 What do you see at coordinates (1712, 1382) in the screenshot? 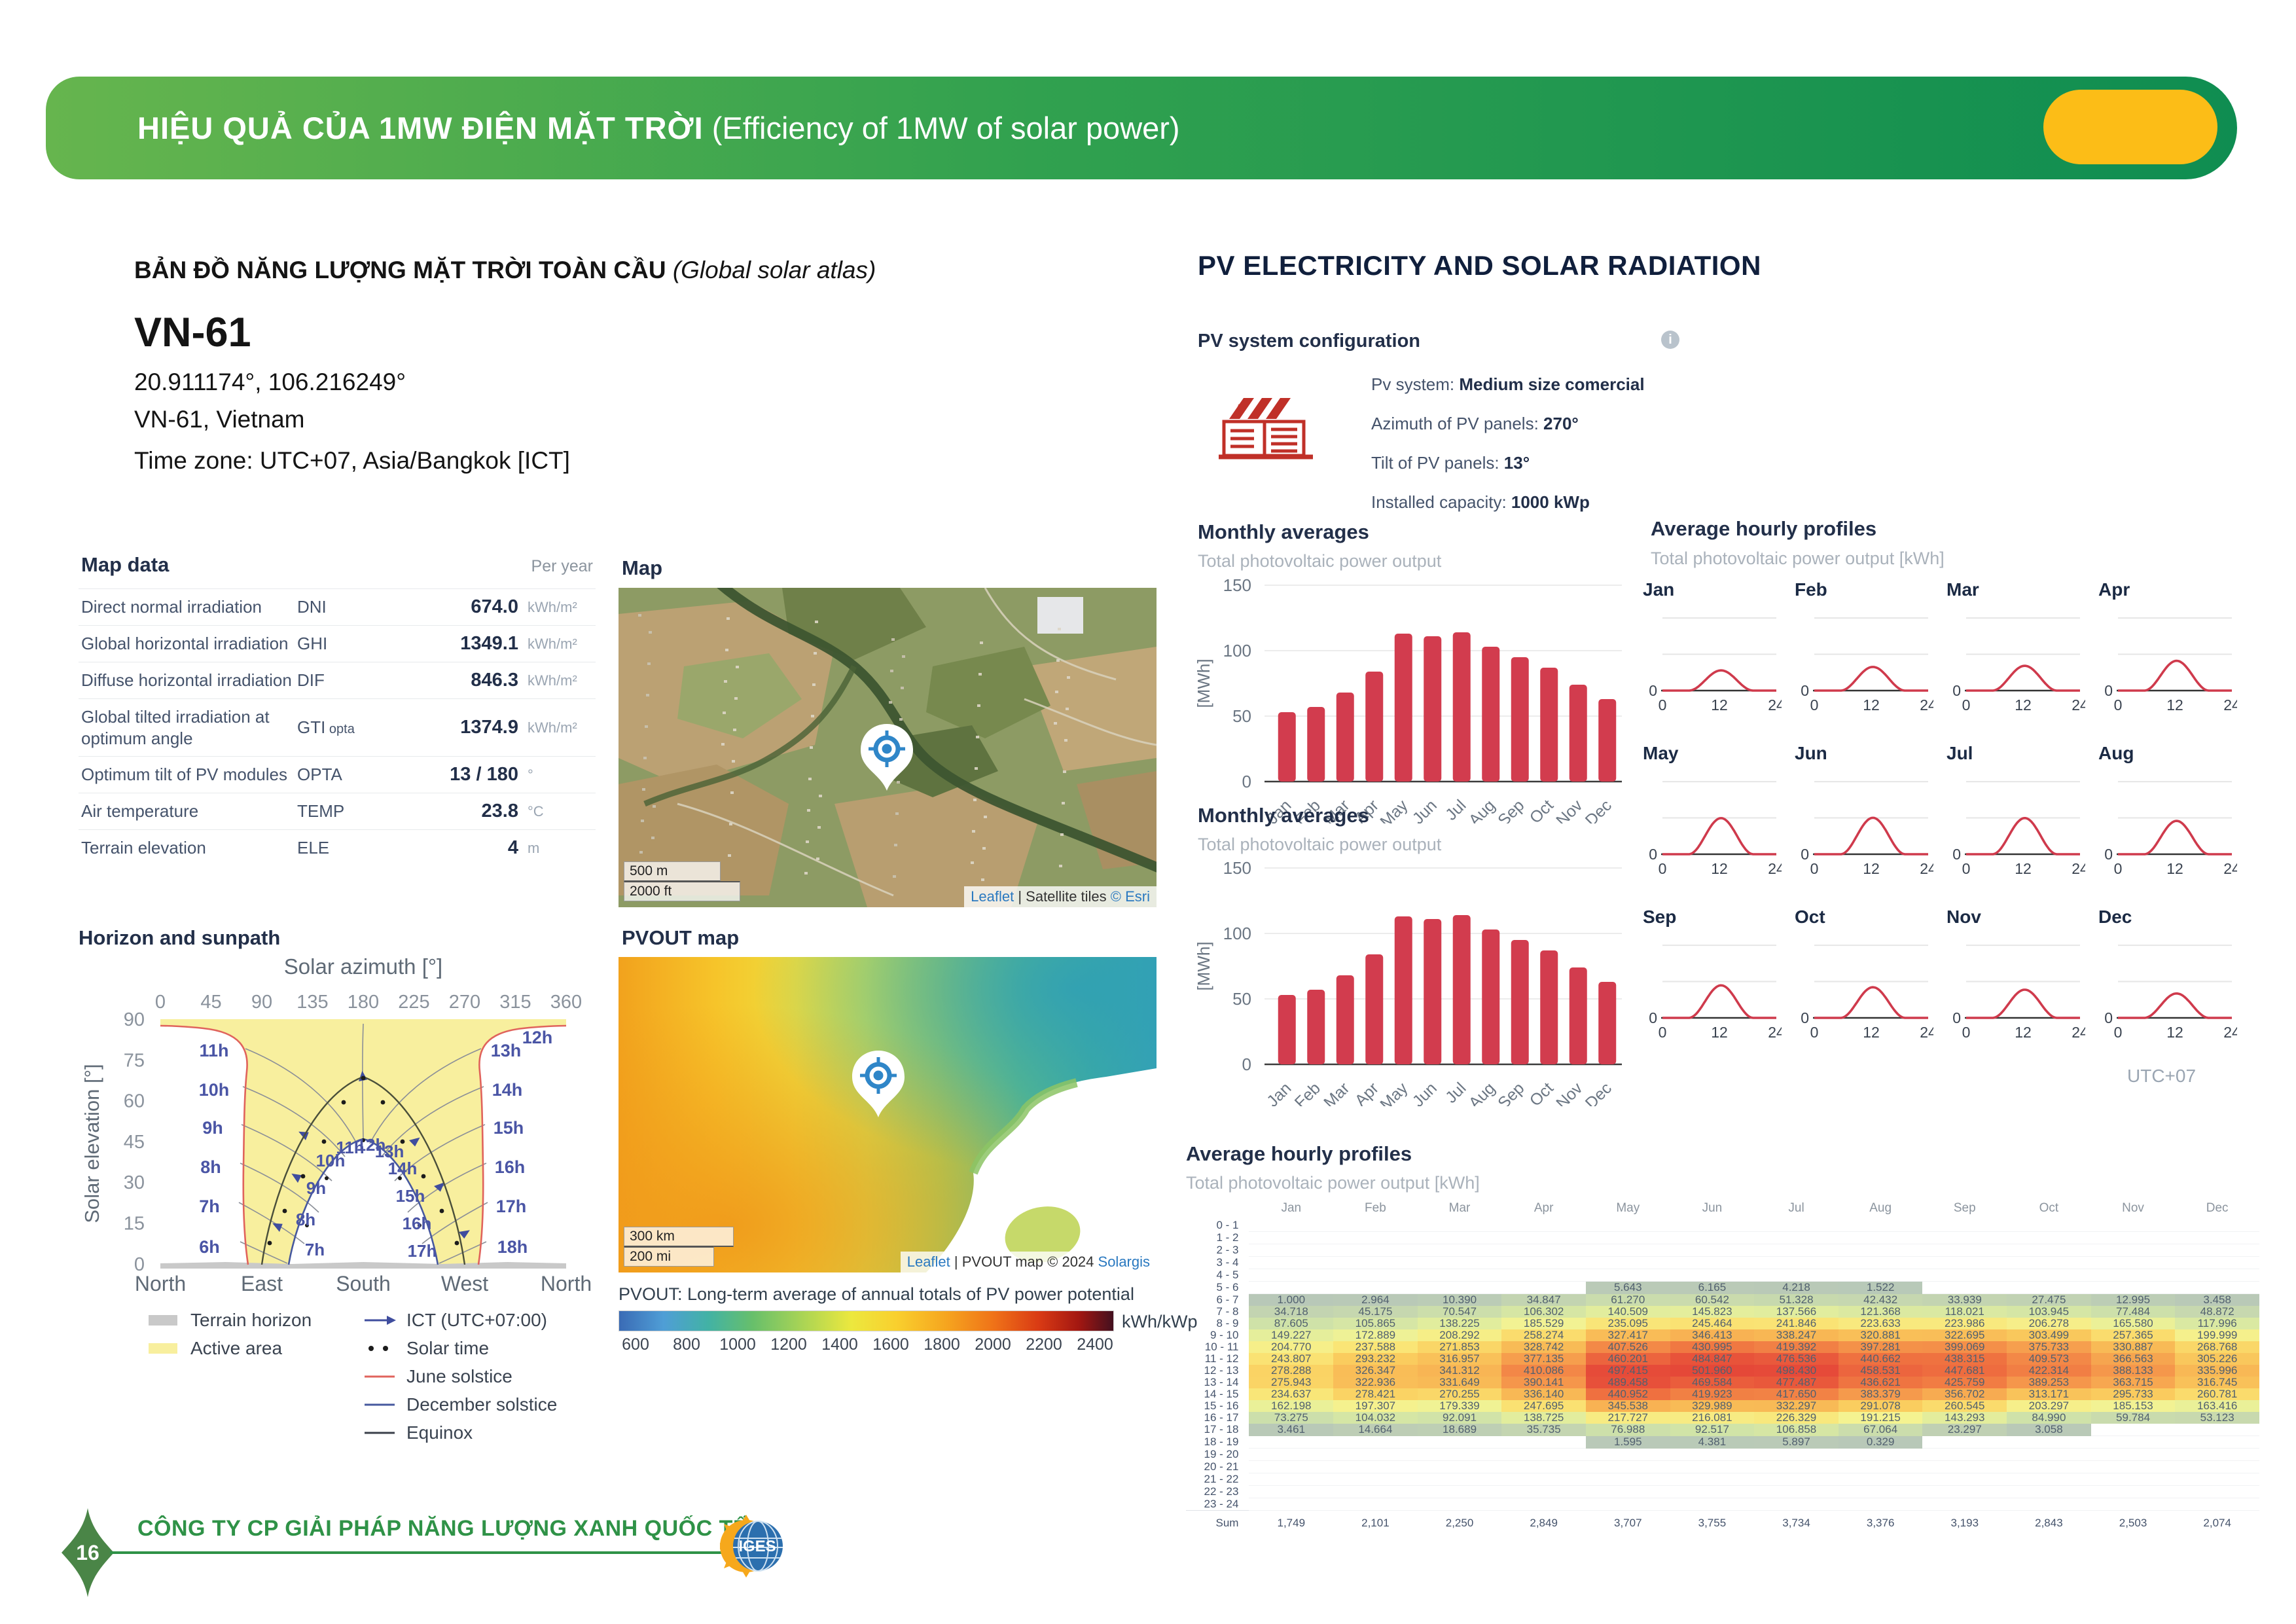
I see `heat-cell: 469.584` at bounding box center [1712, 1382].